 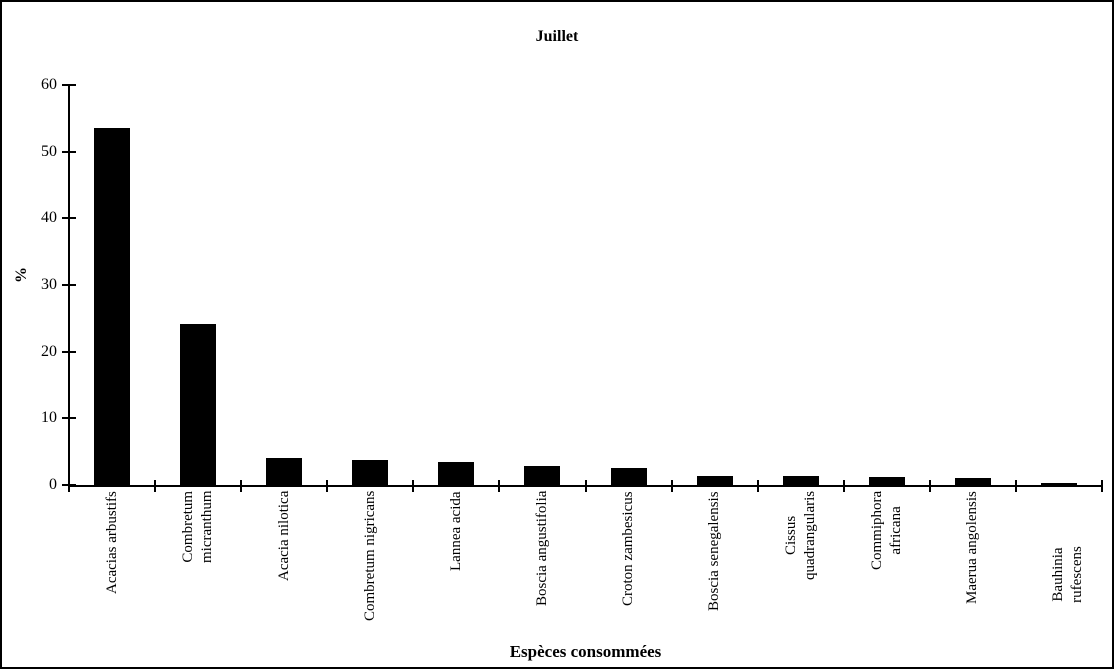 I want to click on y-tick-label: 60, so click(x=49, y=84).